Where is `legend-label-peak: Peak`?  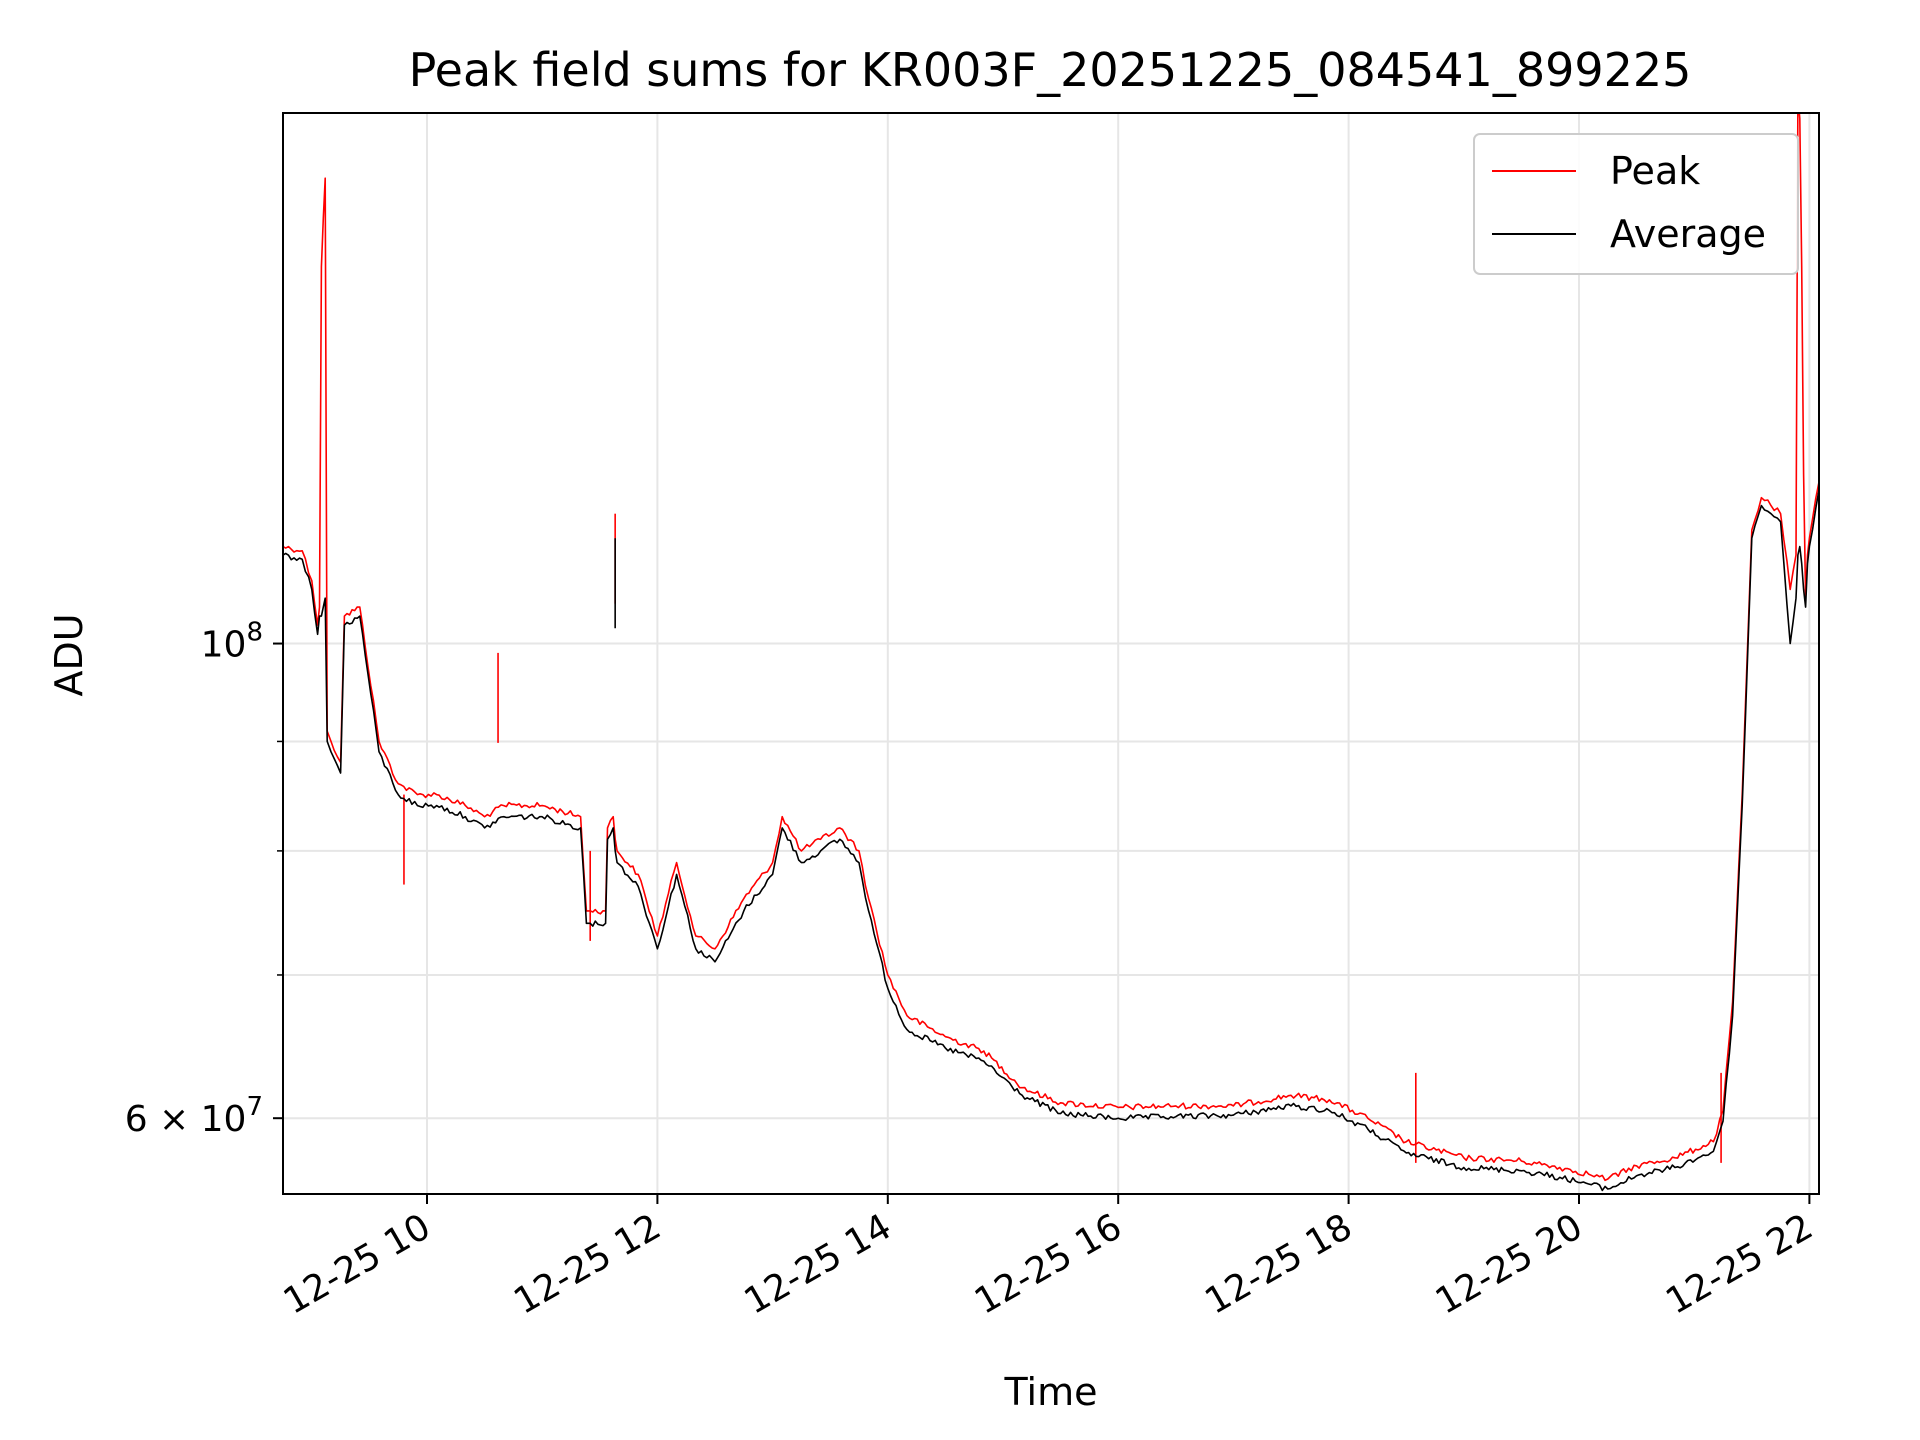 legend-label-peak: Peak is located at coordinates (1655, 171).